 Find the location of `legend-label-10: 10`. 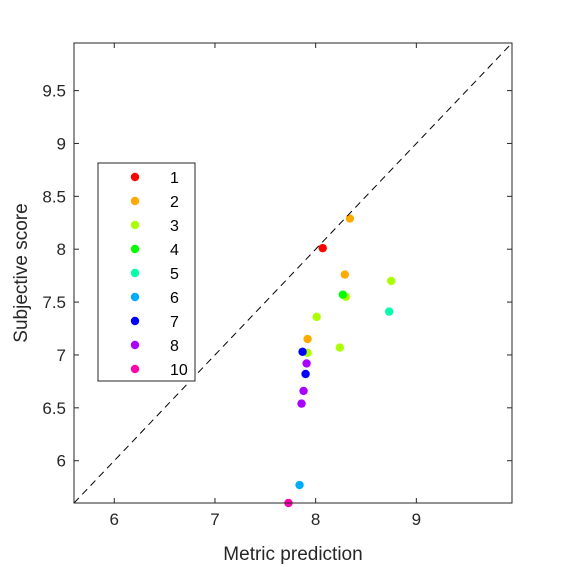

legend-label-10: 10 is located at coordinates (179, 370).